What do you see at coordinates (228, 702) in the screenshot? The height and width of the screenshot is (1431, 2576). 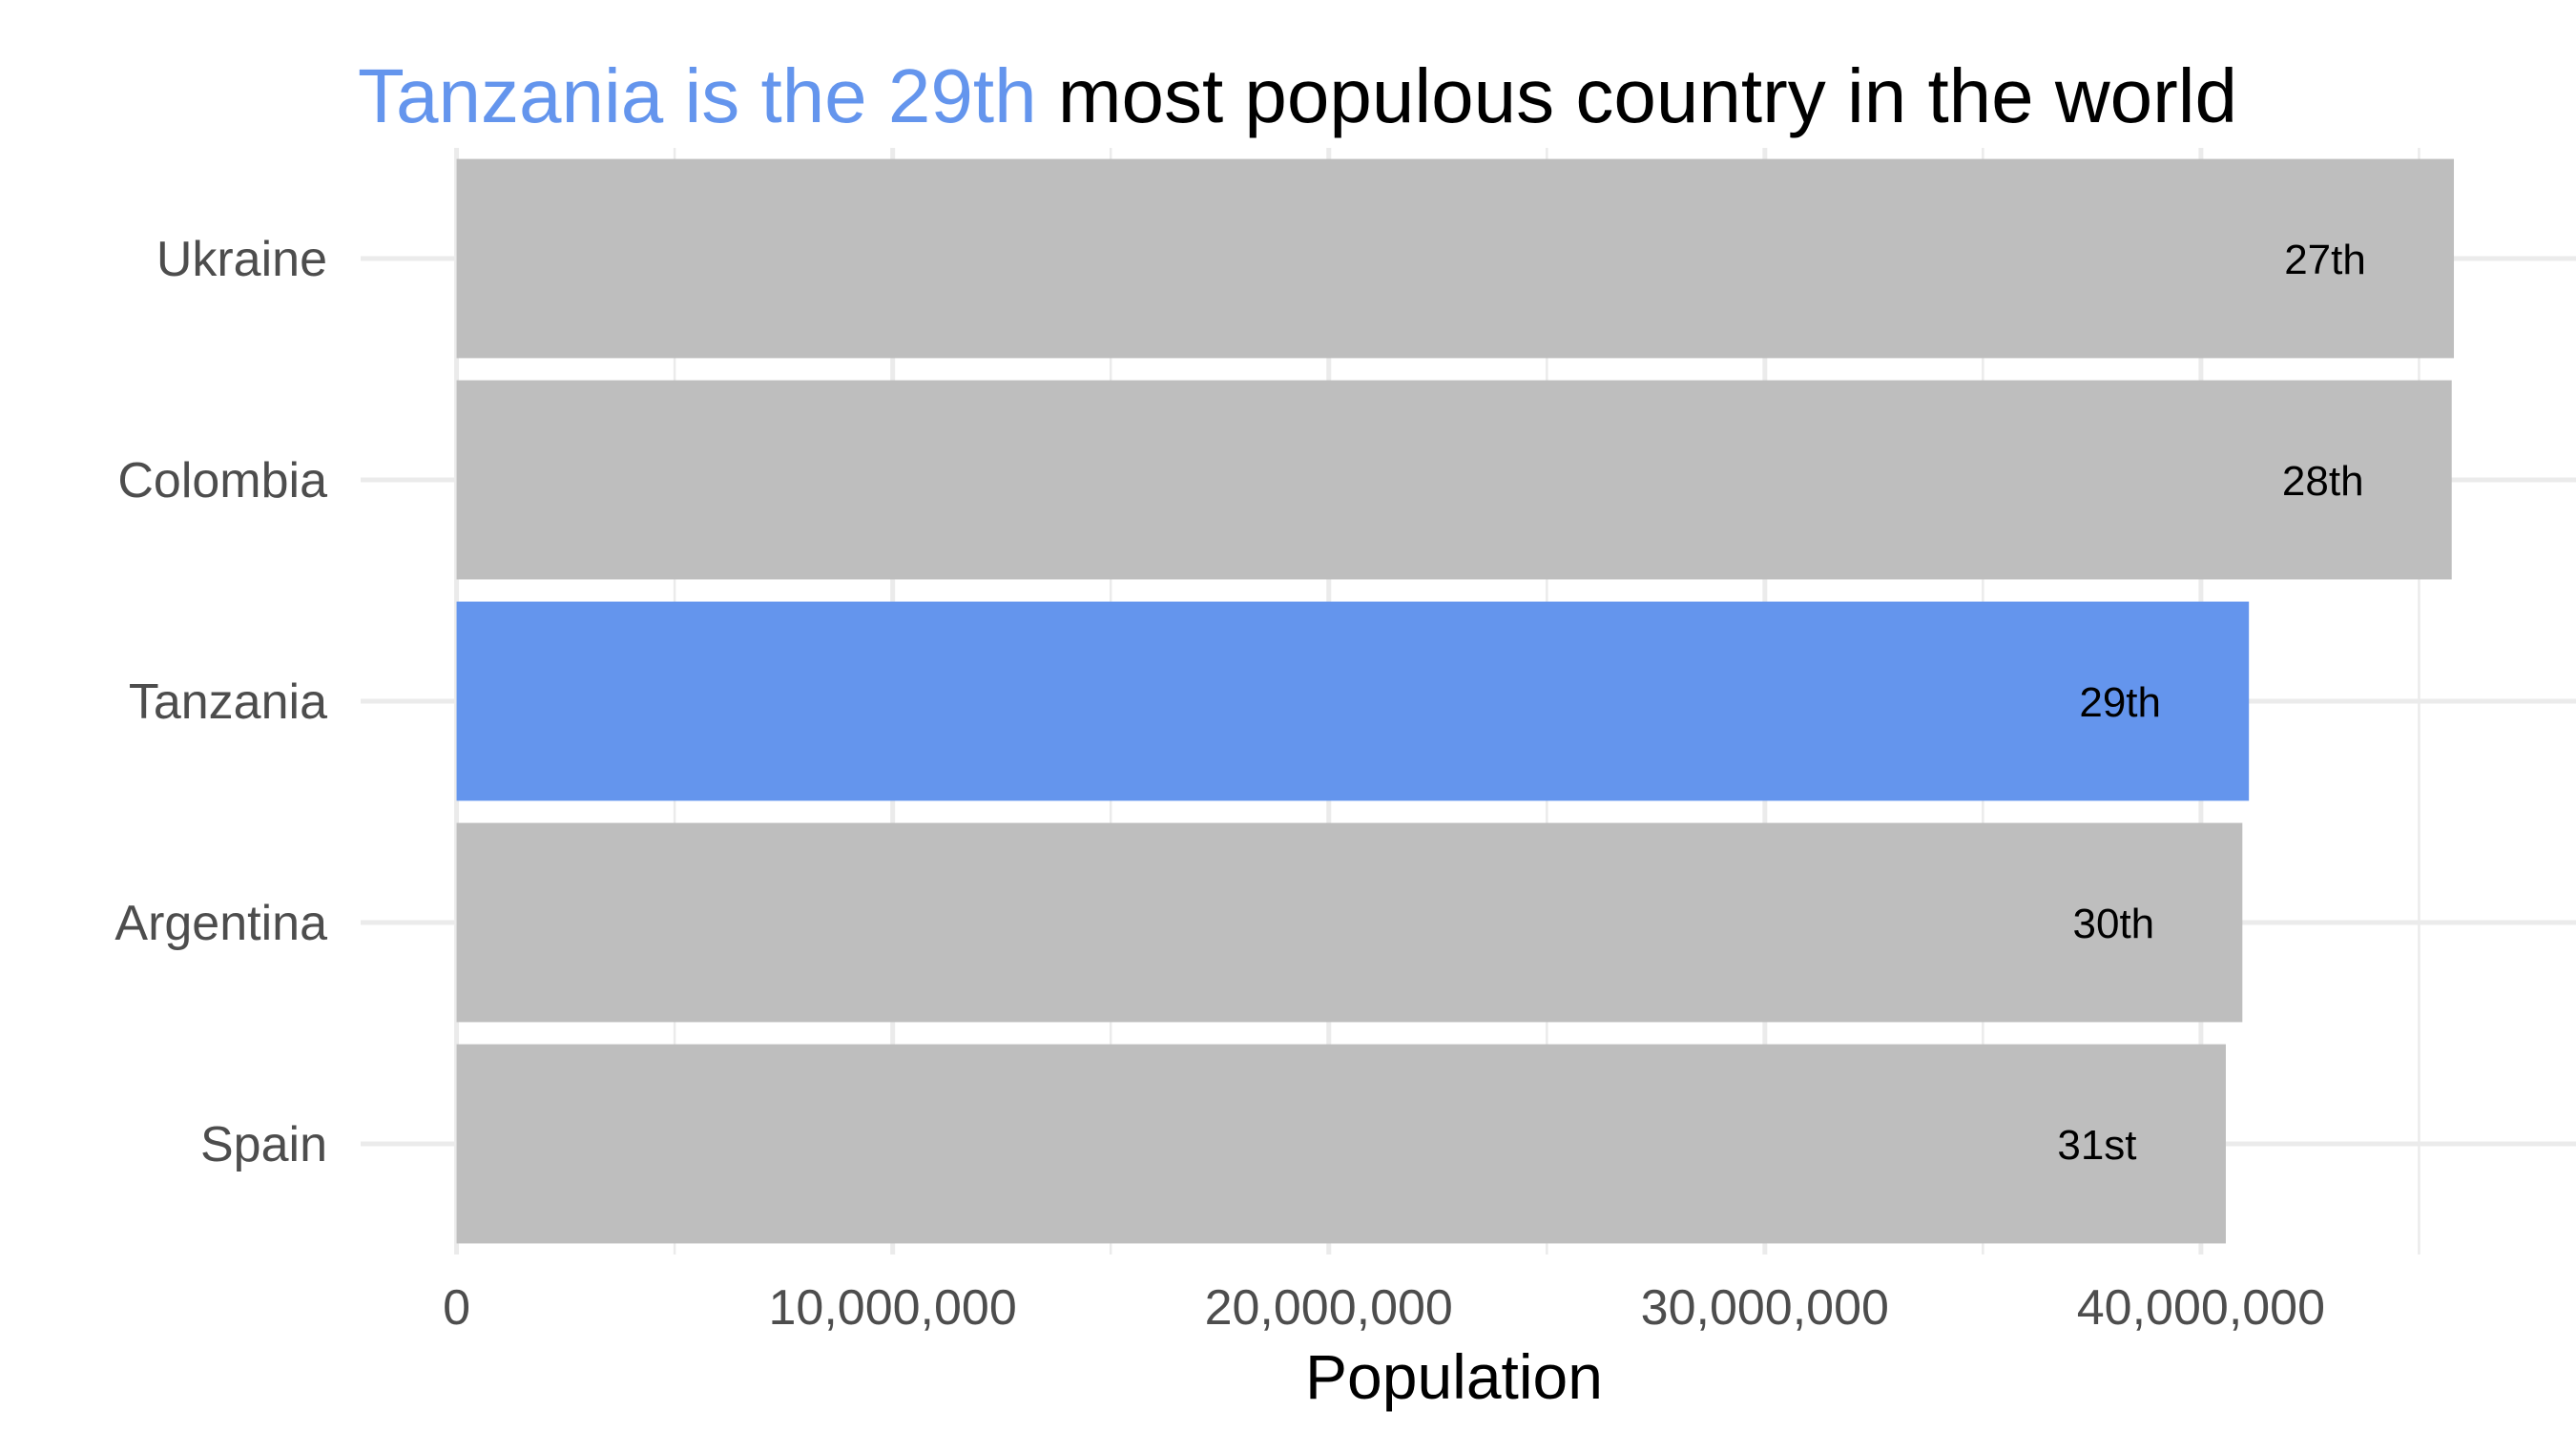 I see `category-label-tanzania: Tanzania` at bounding box center [228, 702].